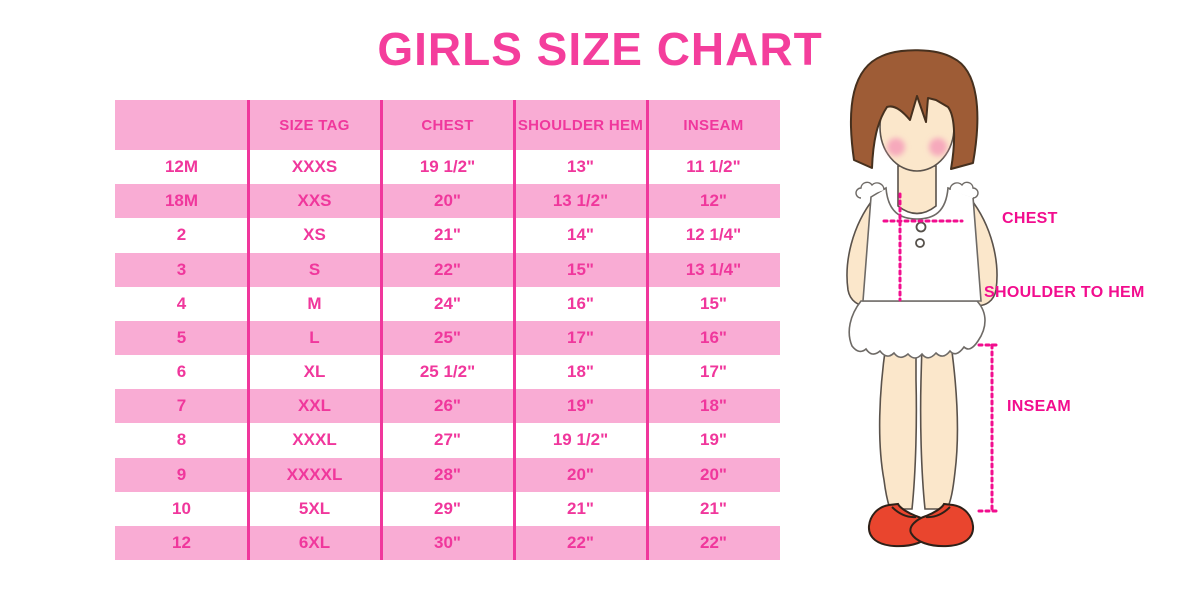 This screenshot has width=1200, height=600. I want to click on table-row: 2 XS 21" 14" 12 1/4", so click(447, 235).